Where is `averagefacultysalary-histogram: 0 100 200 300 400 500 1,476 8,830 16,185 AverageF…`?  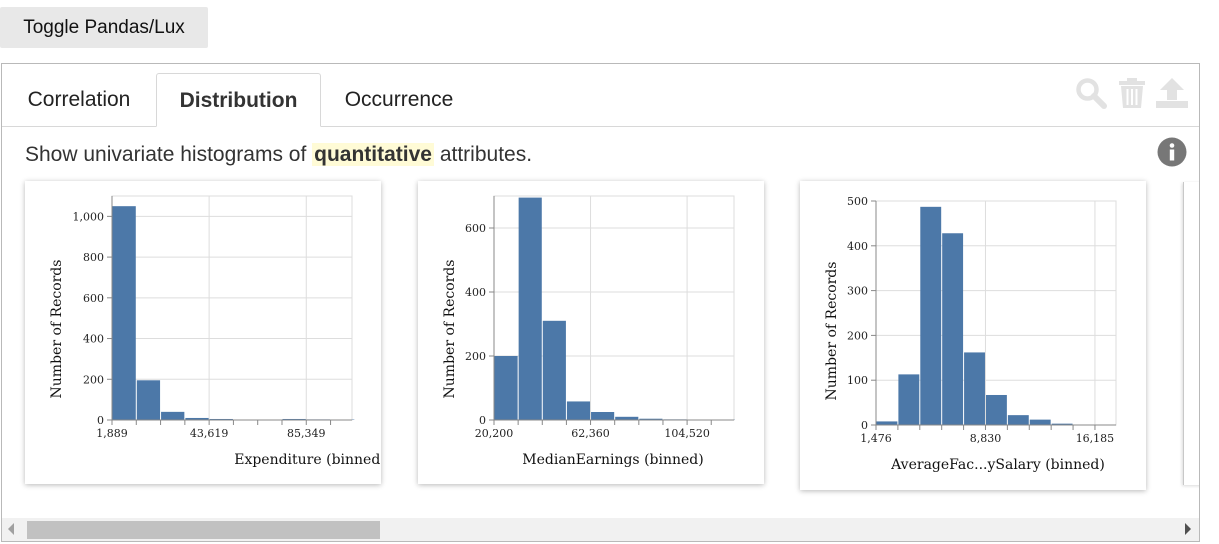 averagefacultysalary-histogram: 0 100 200 300 400 500 1,476 8,830 16,185 AverageF… is located at coordinates (970, 334).